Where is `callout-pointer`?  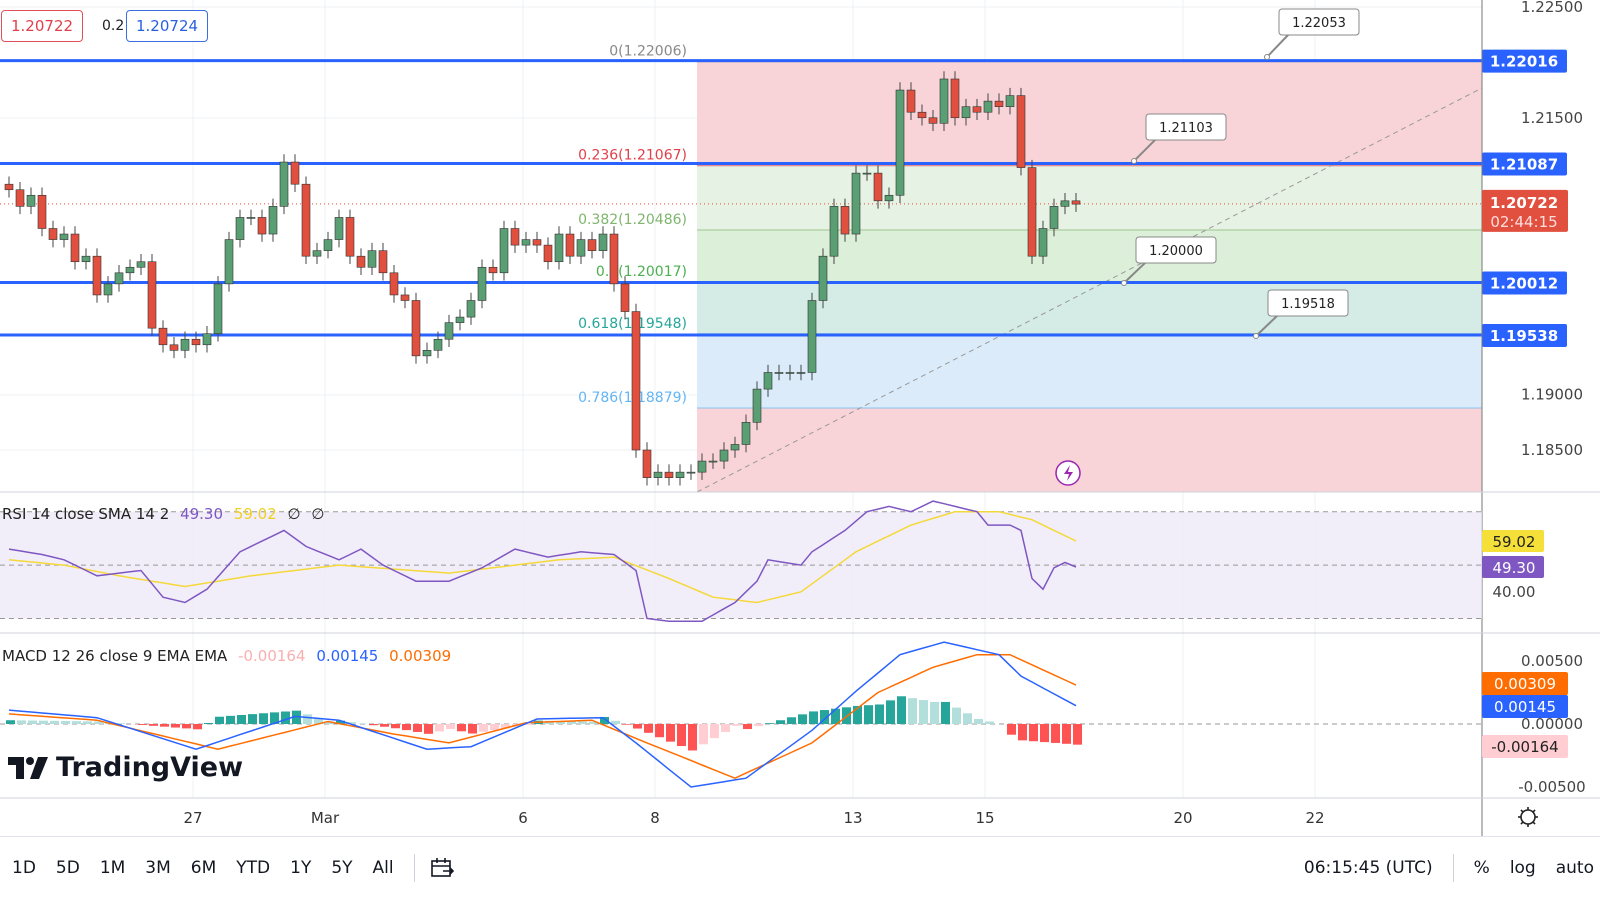 callout-pointer is located at coordinates (1135, 272).